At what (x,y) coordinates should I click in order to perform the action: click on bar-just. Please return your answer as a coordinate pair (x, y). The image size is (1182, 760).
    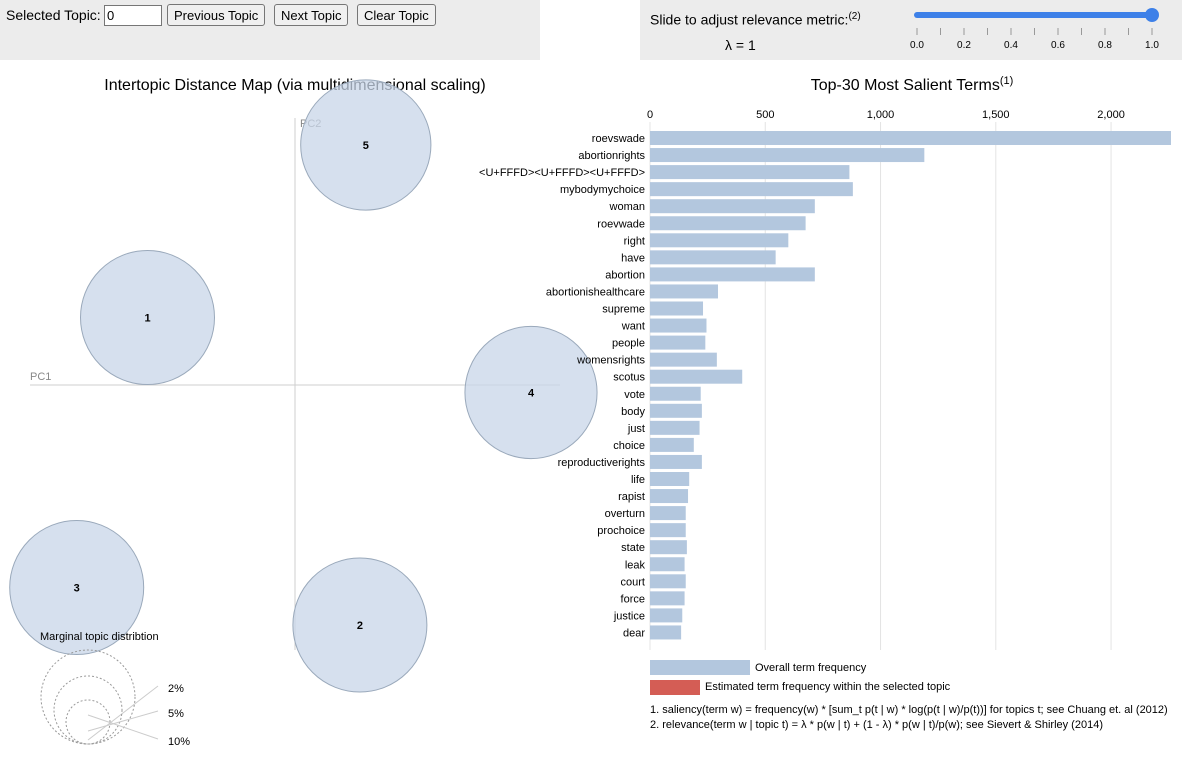
    Looking at the image, I should click on (675, 427).